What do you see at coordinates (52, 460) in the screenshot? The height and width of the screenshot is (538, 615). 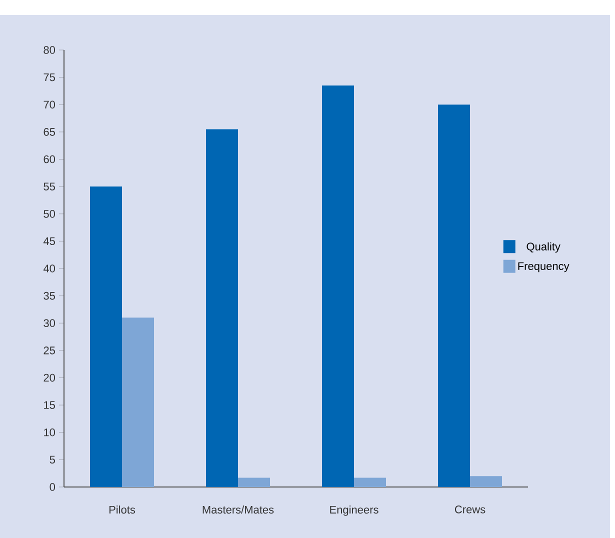 I see `y-tick-label: 5` at bounding box center [52, 460].